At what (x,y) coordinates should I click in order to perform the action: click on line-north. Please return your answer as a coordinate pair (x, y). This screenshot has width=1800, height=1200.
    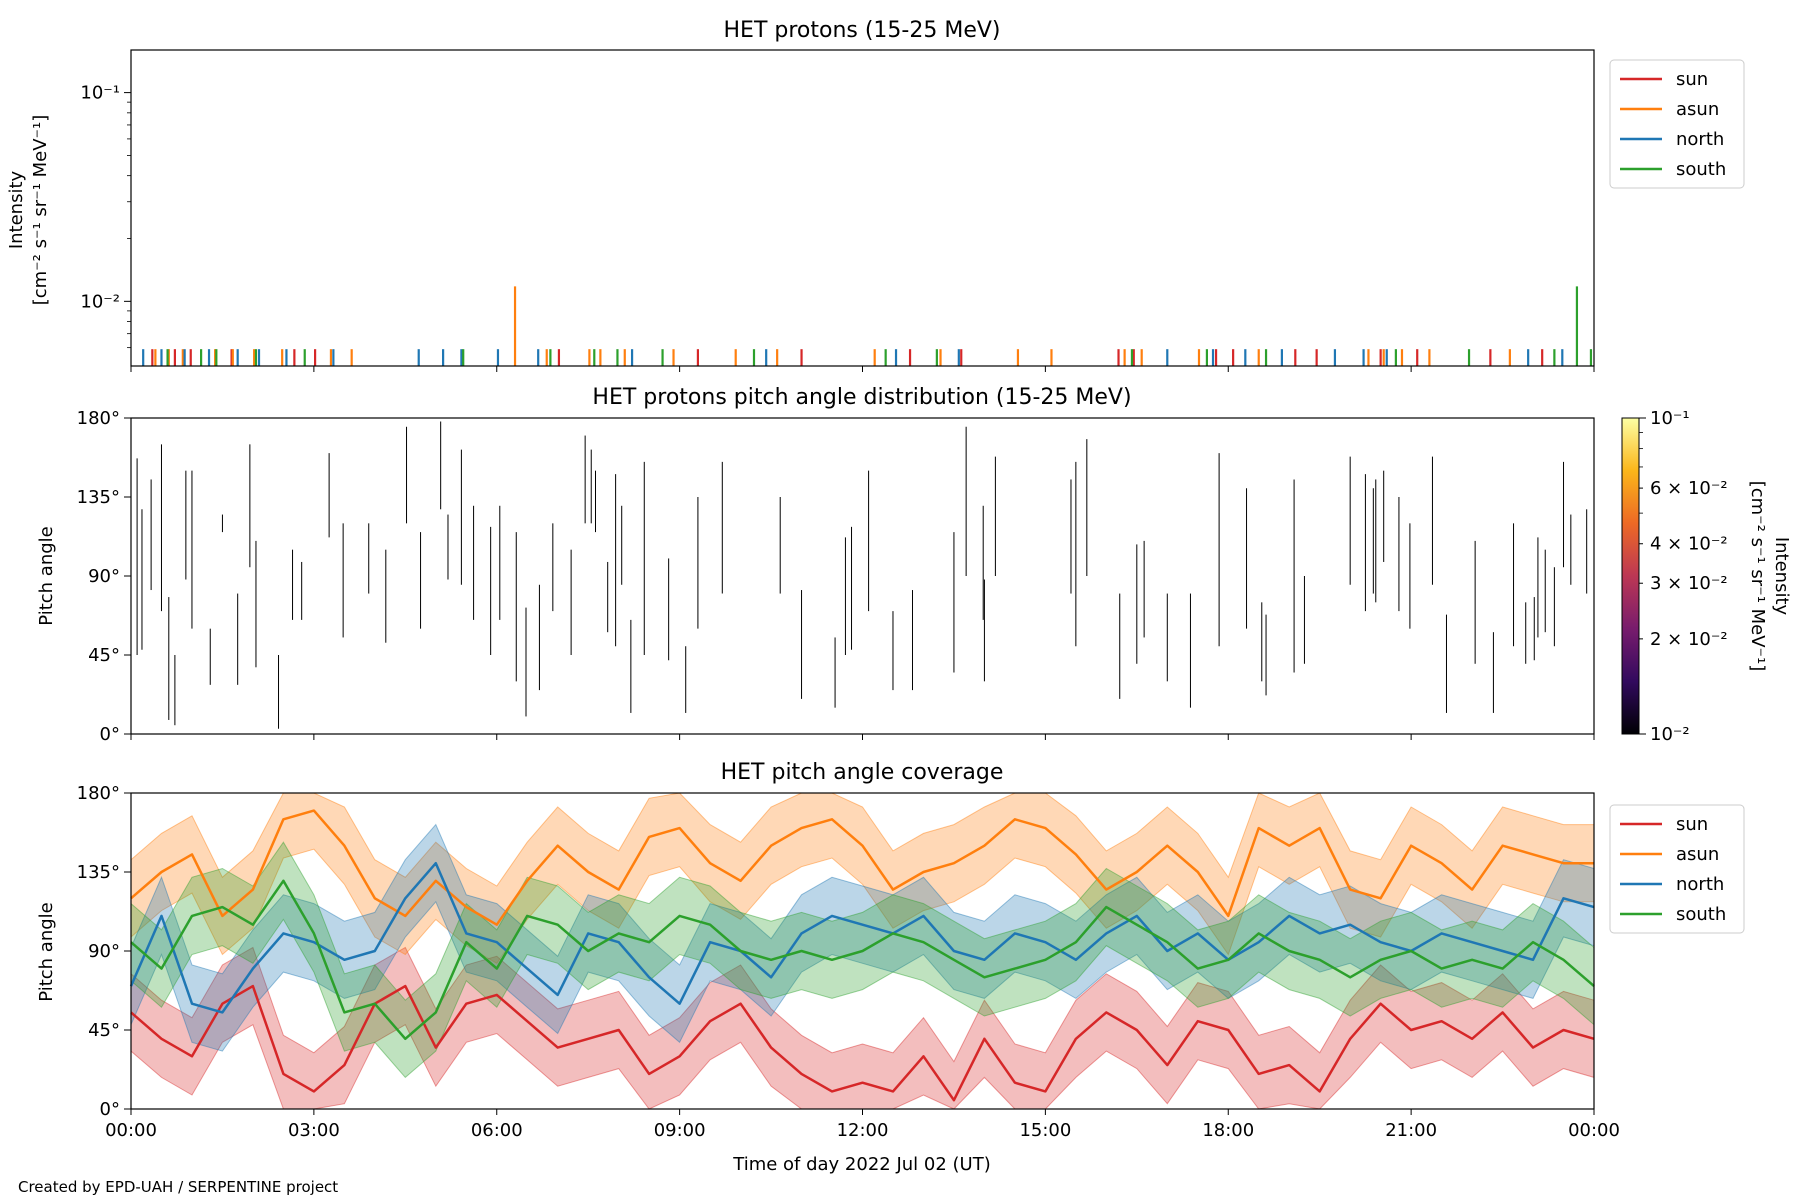
    Looking at the image, I should click on (862, 937).